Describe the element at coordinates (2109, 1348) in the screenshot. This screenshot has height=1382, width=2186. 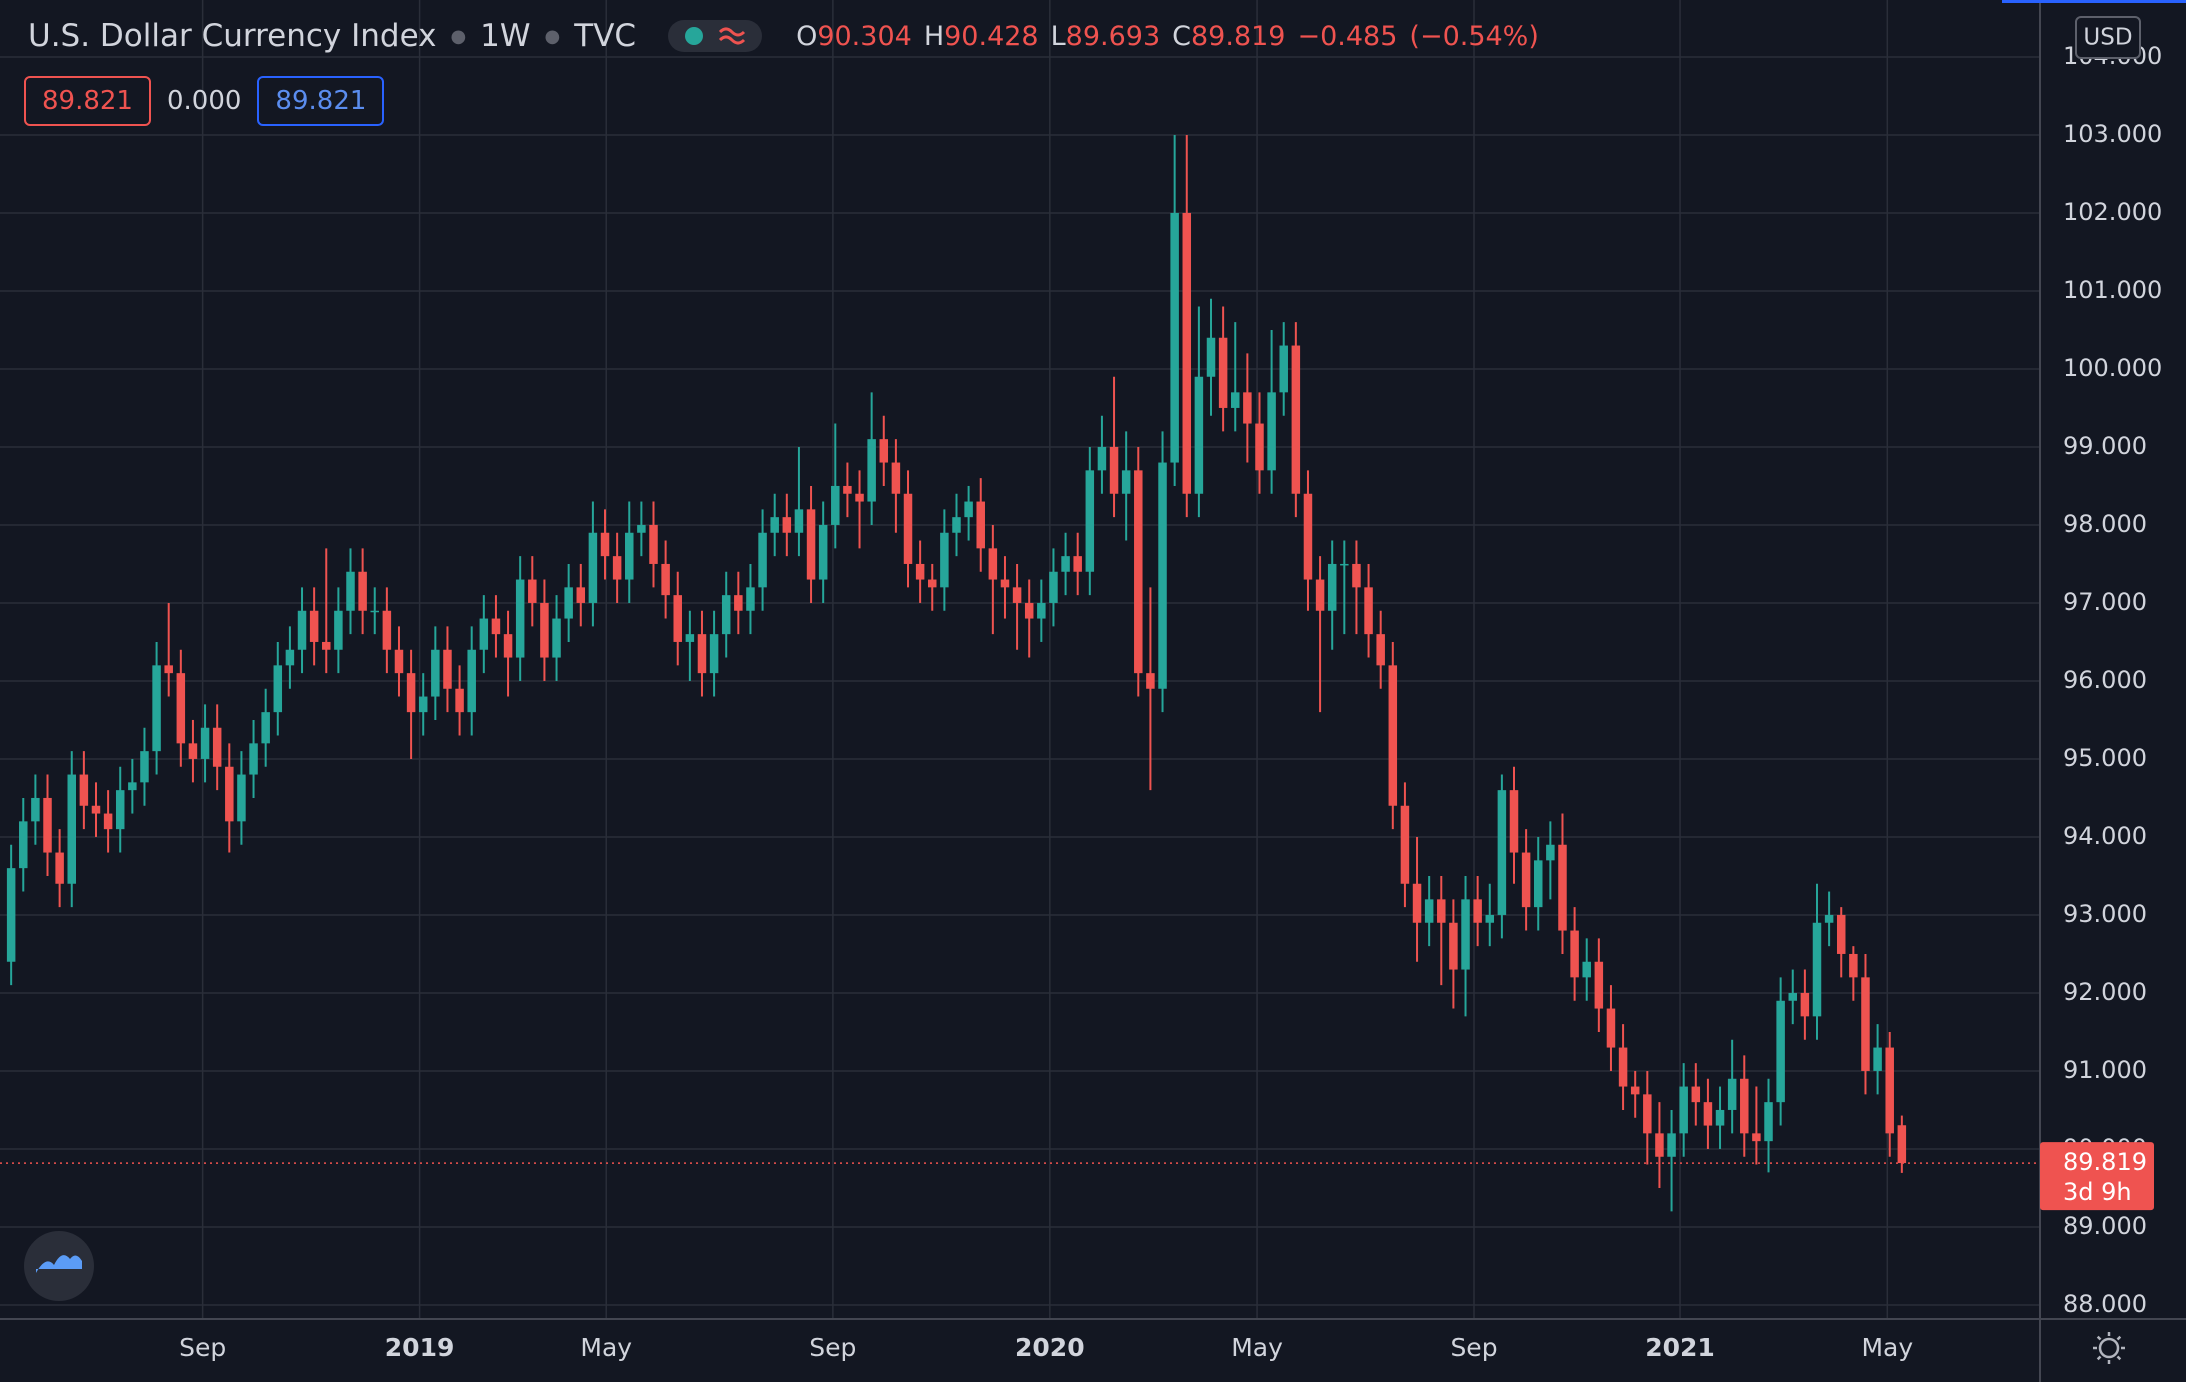
I see `settings-icon` at that location.